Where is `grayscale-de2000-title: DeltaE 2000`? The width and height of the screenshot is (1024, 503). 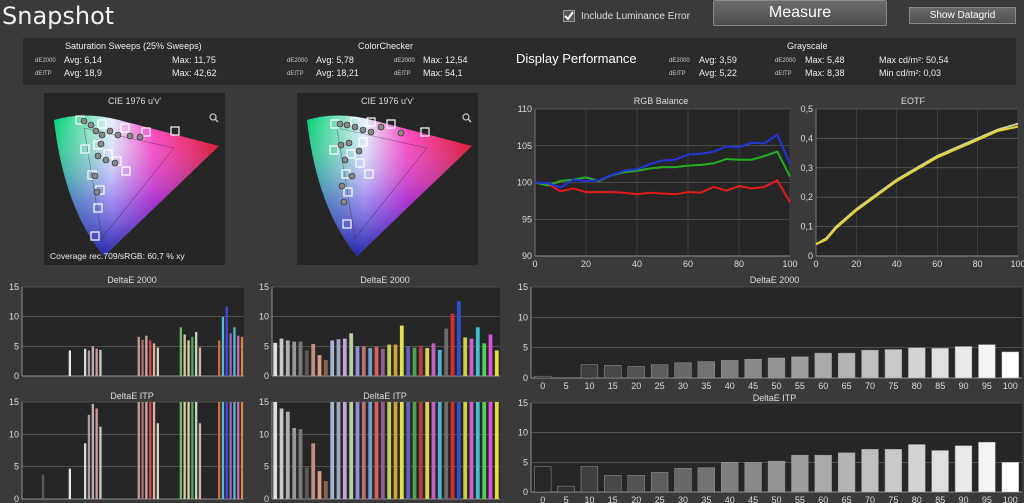 grayscale-de2000-title: DeltaE 2000 is located at coordinates (774, 280).